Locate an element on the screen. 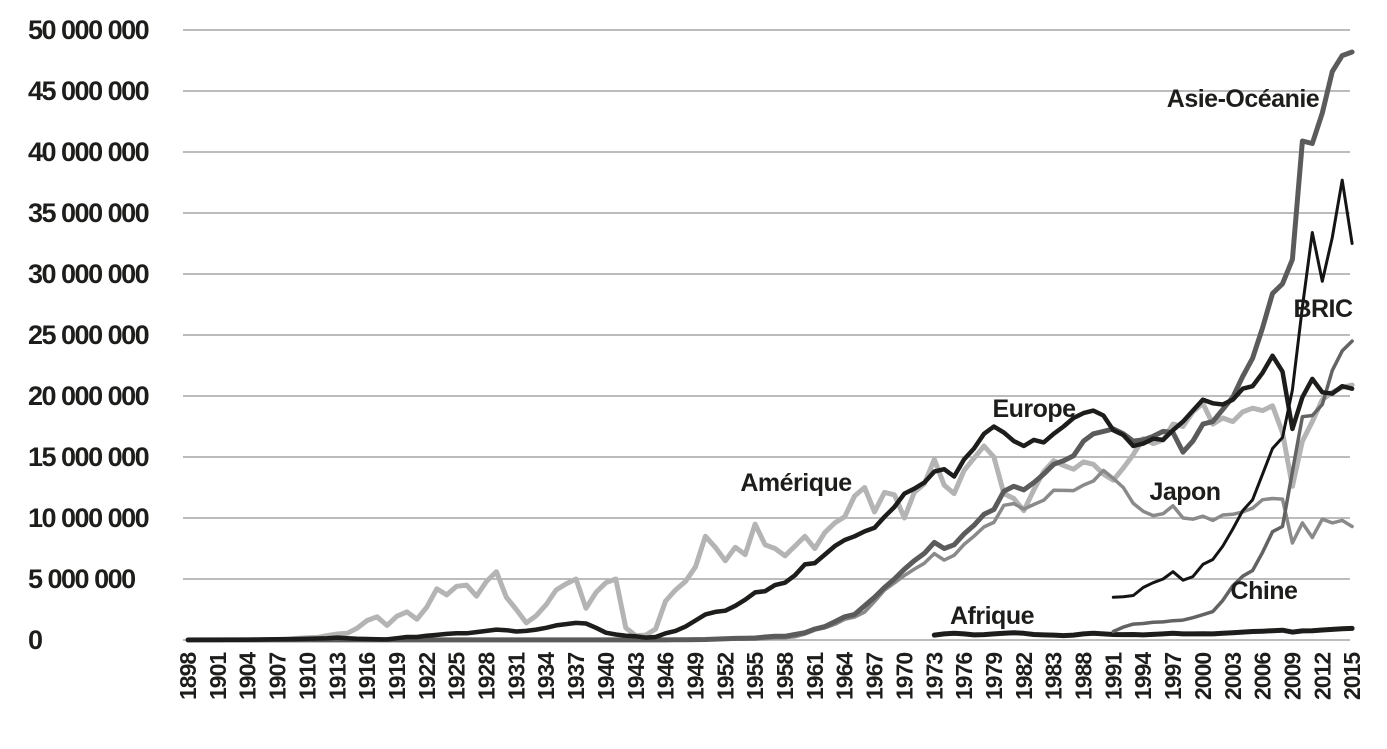 This screenshot has width=1387, height=749. x-tick-label: 1931 is located at coordinates (516, 676).